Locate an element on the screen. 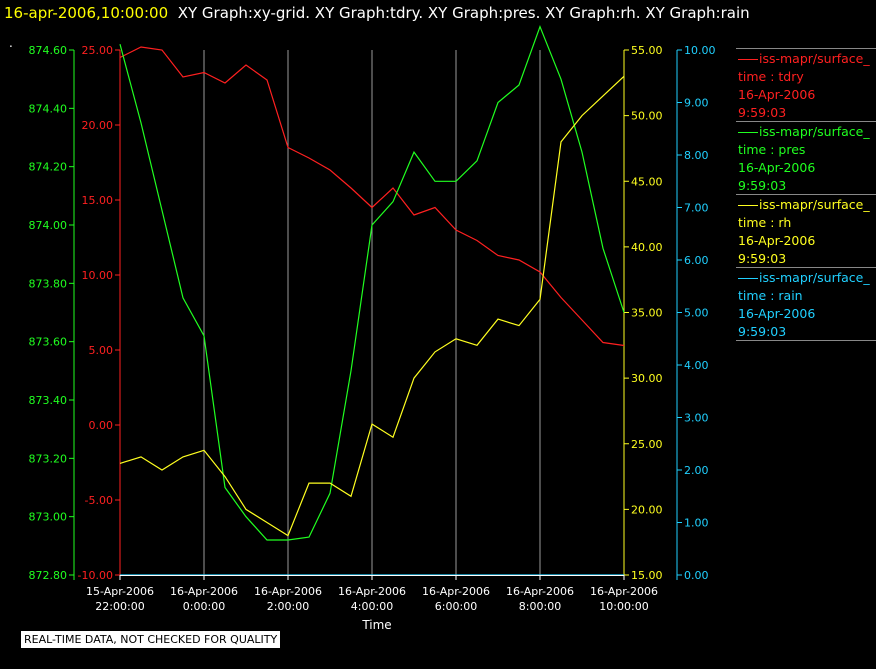 This screenshot has height=669, width=876. legend-label: time : tdry is located at coordinates (771, 76).